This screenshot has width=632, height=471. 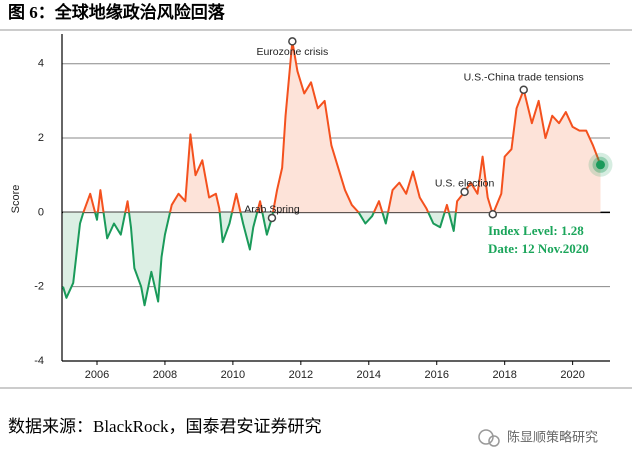 I want to click on watermark: 陈显顺策略研究, so click(x=538, y=438).